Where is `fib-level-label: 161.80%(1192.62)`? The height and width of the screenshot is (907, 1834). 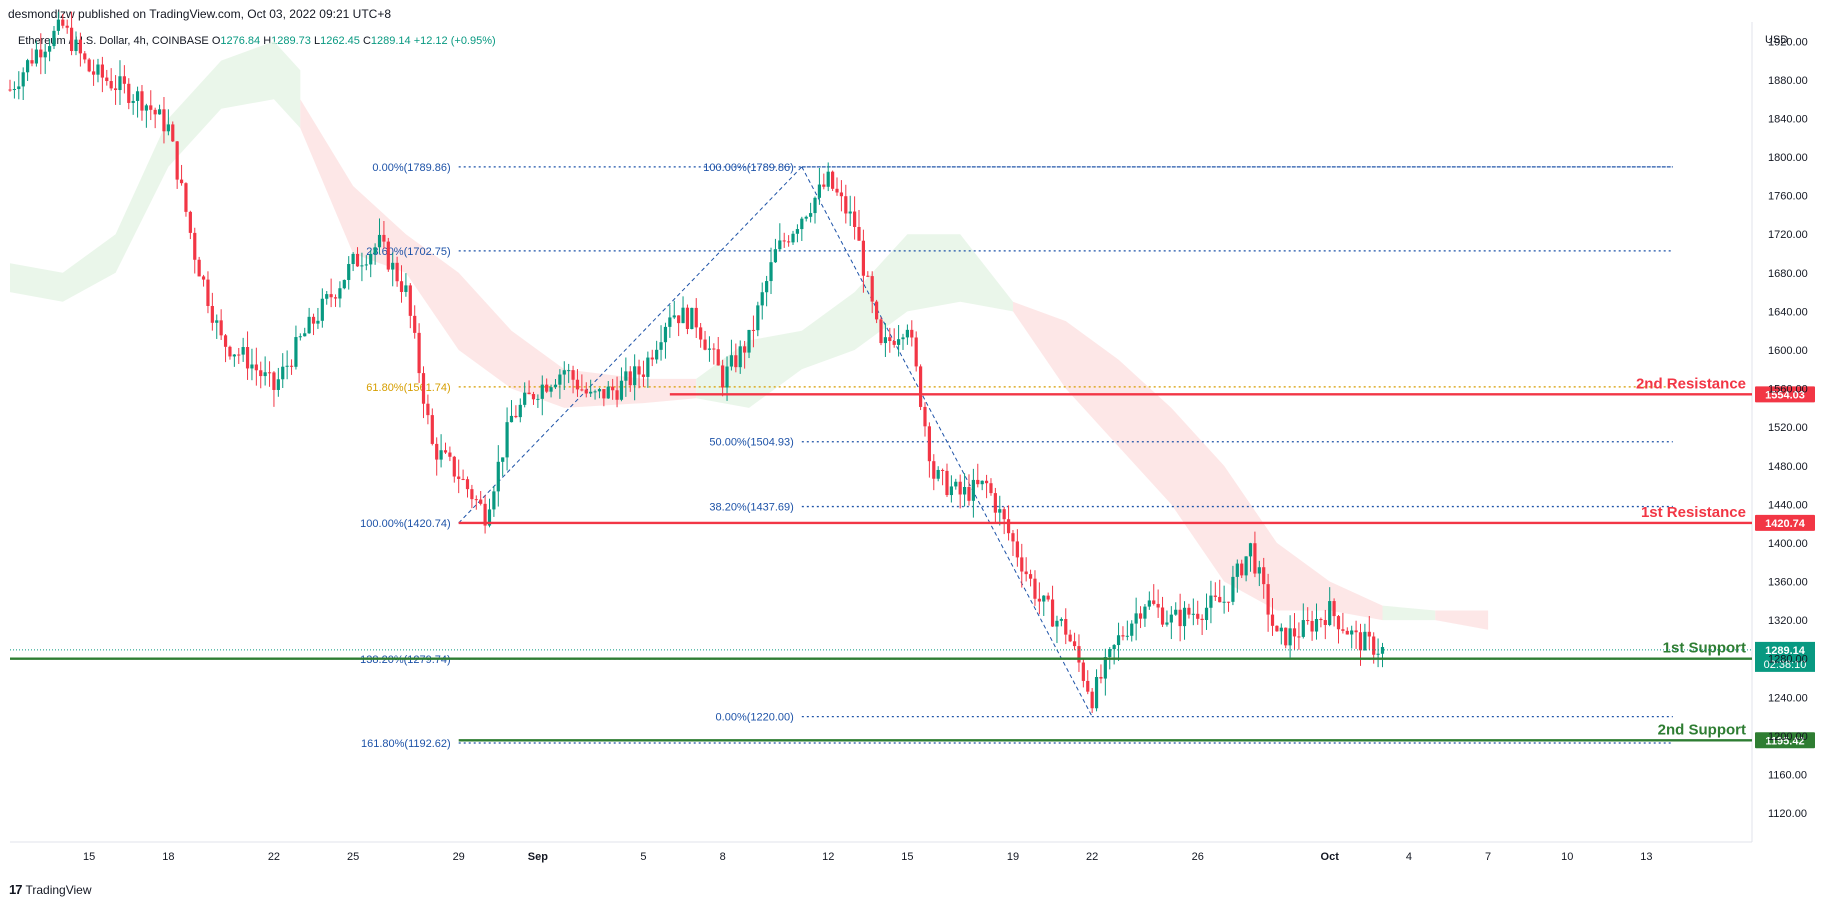 fib-level-label: 161.80%(1192.62) is located at coordinates (406, 744).